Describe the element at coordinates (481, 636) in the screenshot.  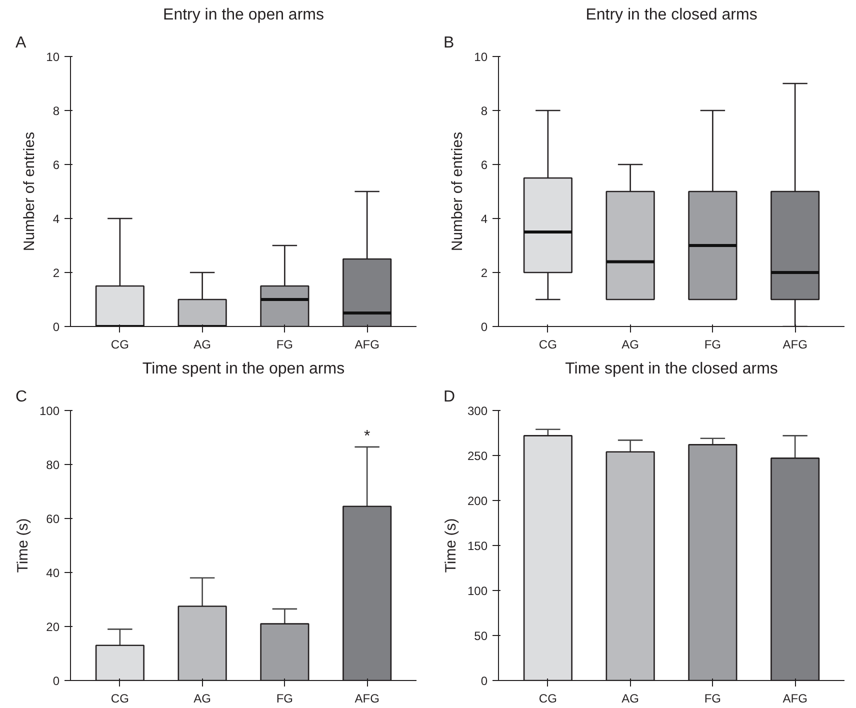
I see `y-tick-label: 50` at that location.